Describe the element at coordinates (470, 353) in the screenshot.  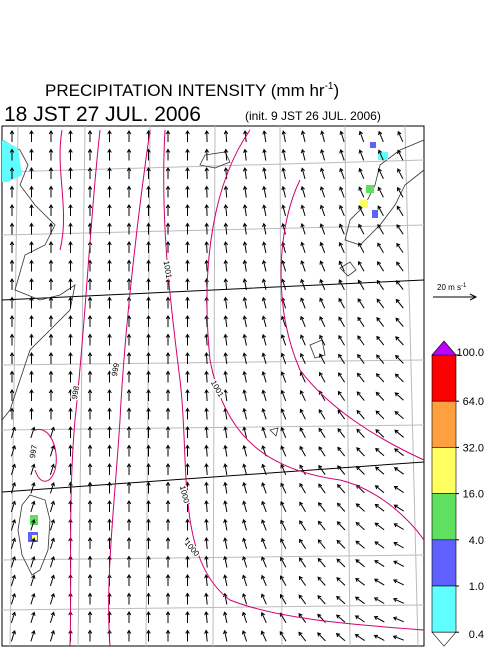
I see `colorbar-tick-label: 100.0` at that location.